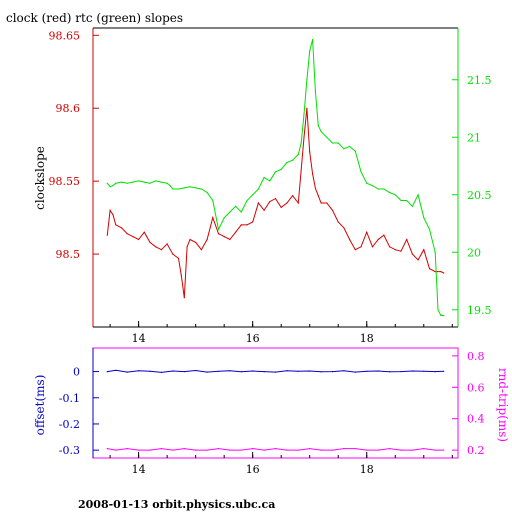  I want to click on footer-caption: 2008-01-13 orbit.physics.ubc.ca, so click(176, 504).